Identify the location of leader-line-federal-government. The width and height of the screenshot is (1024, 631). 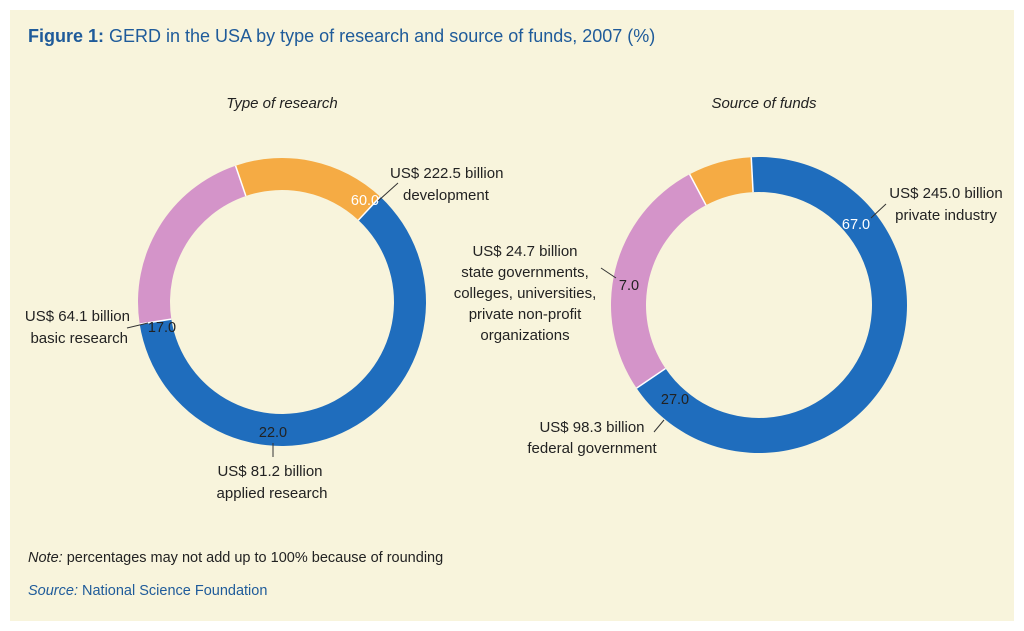
(659, 426).